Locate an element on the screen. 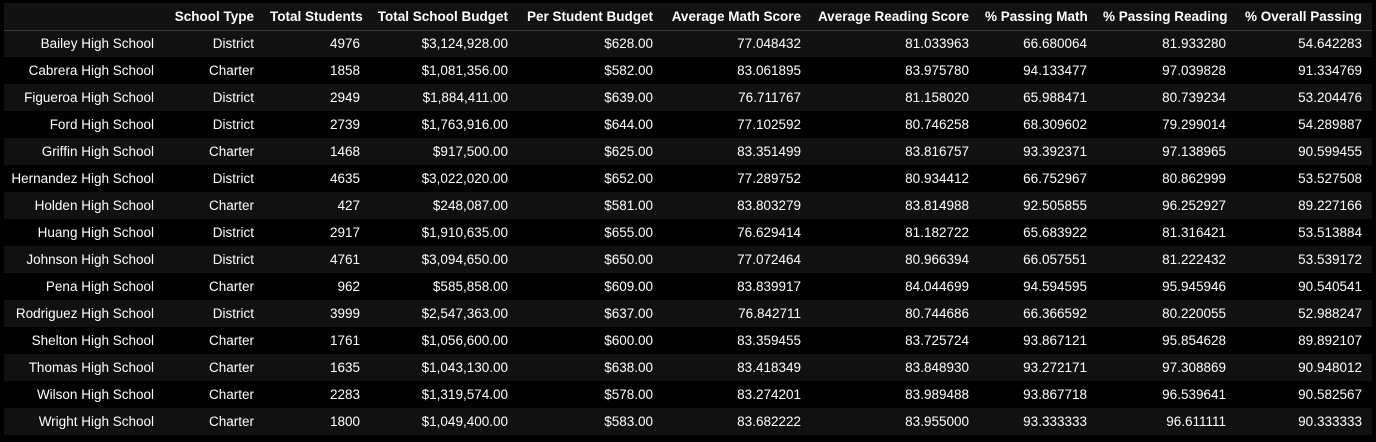 The height and width of the screenshot is (442, 1376). average-reading-score-cell: 80.966394 is located at coordinates (937, 259).